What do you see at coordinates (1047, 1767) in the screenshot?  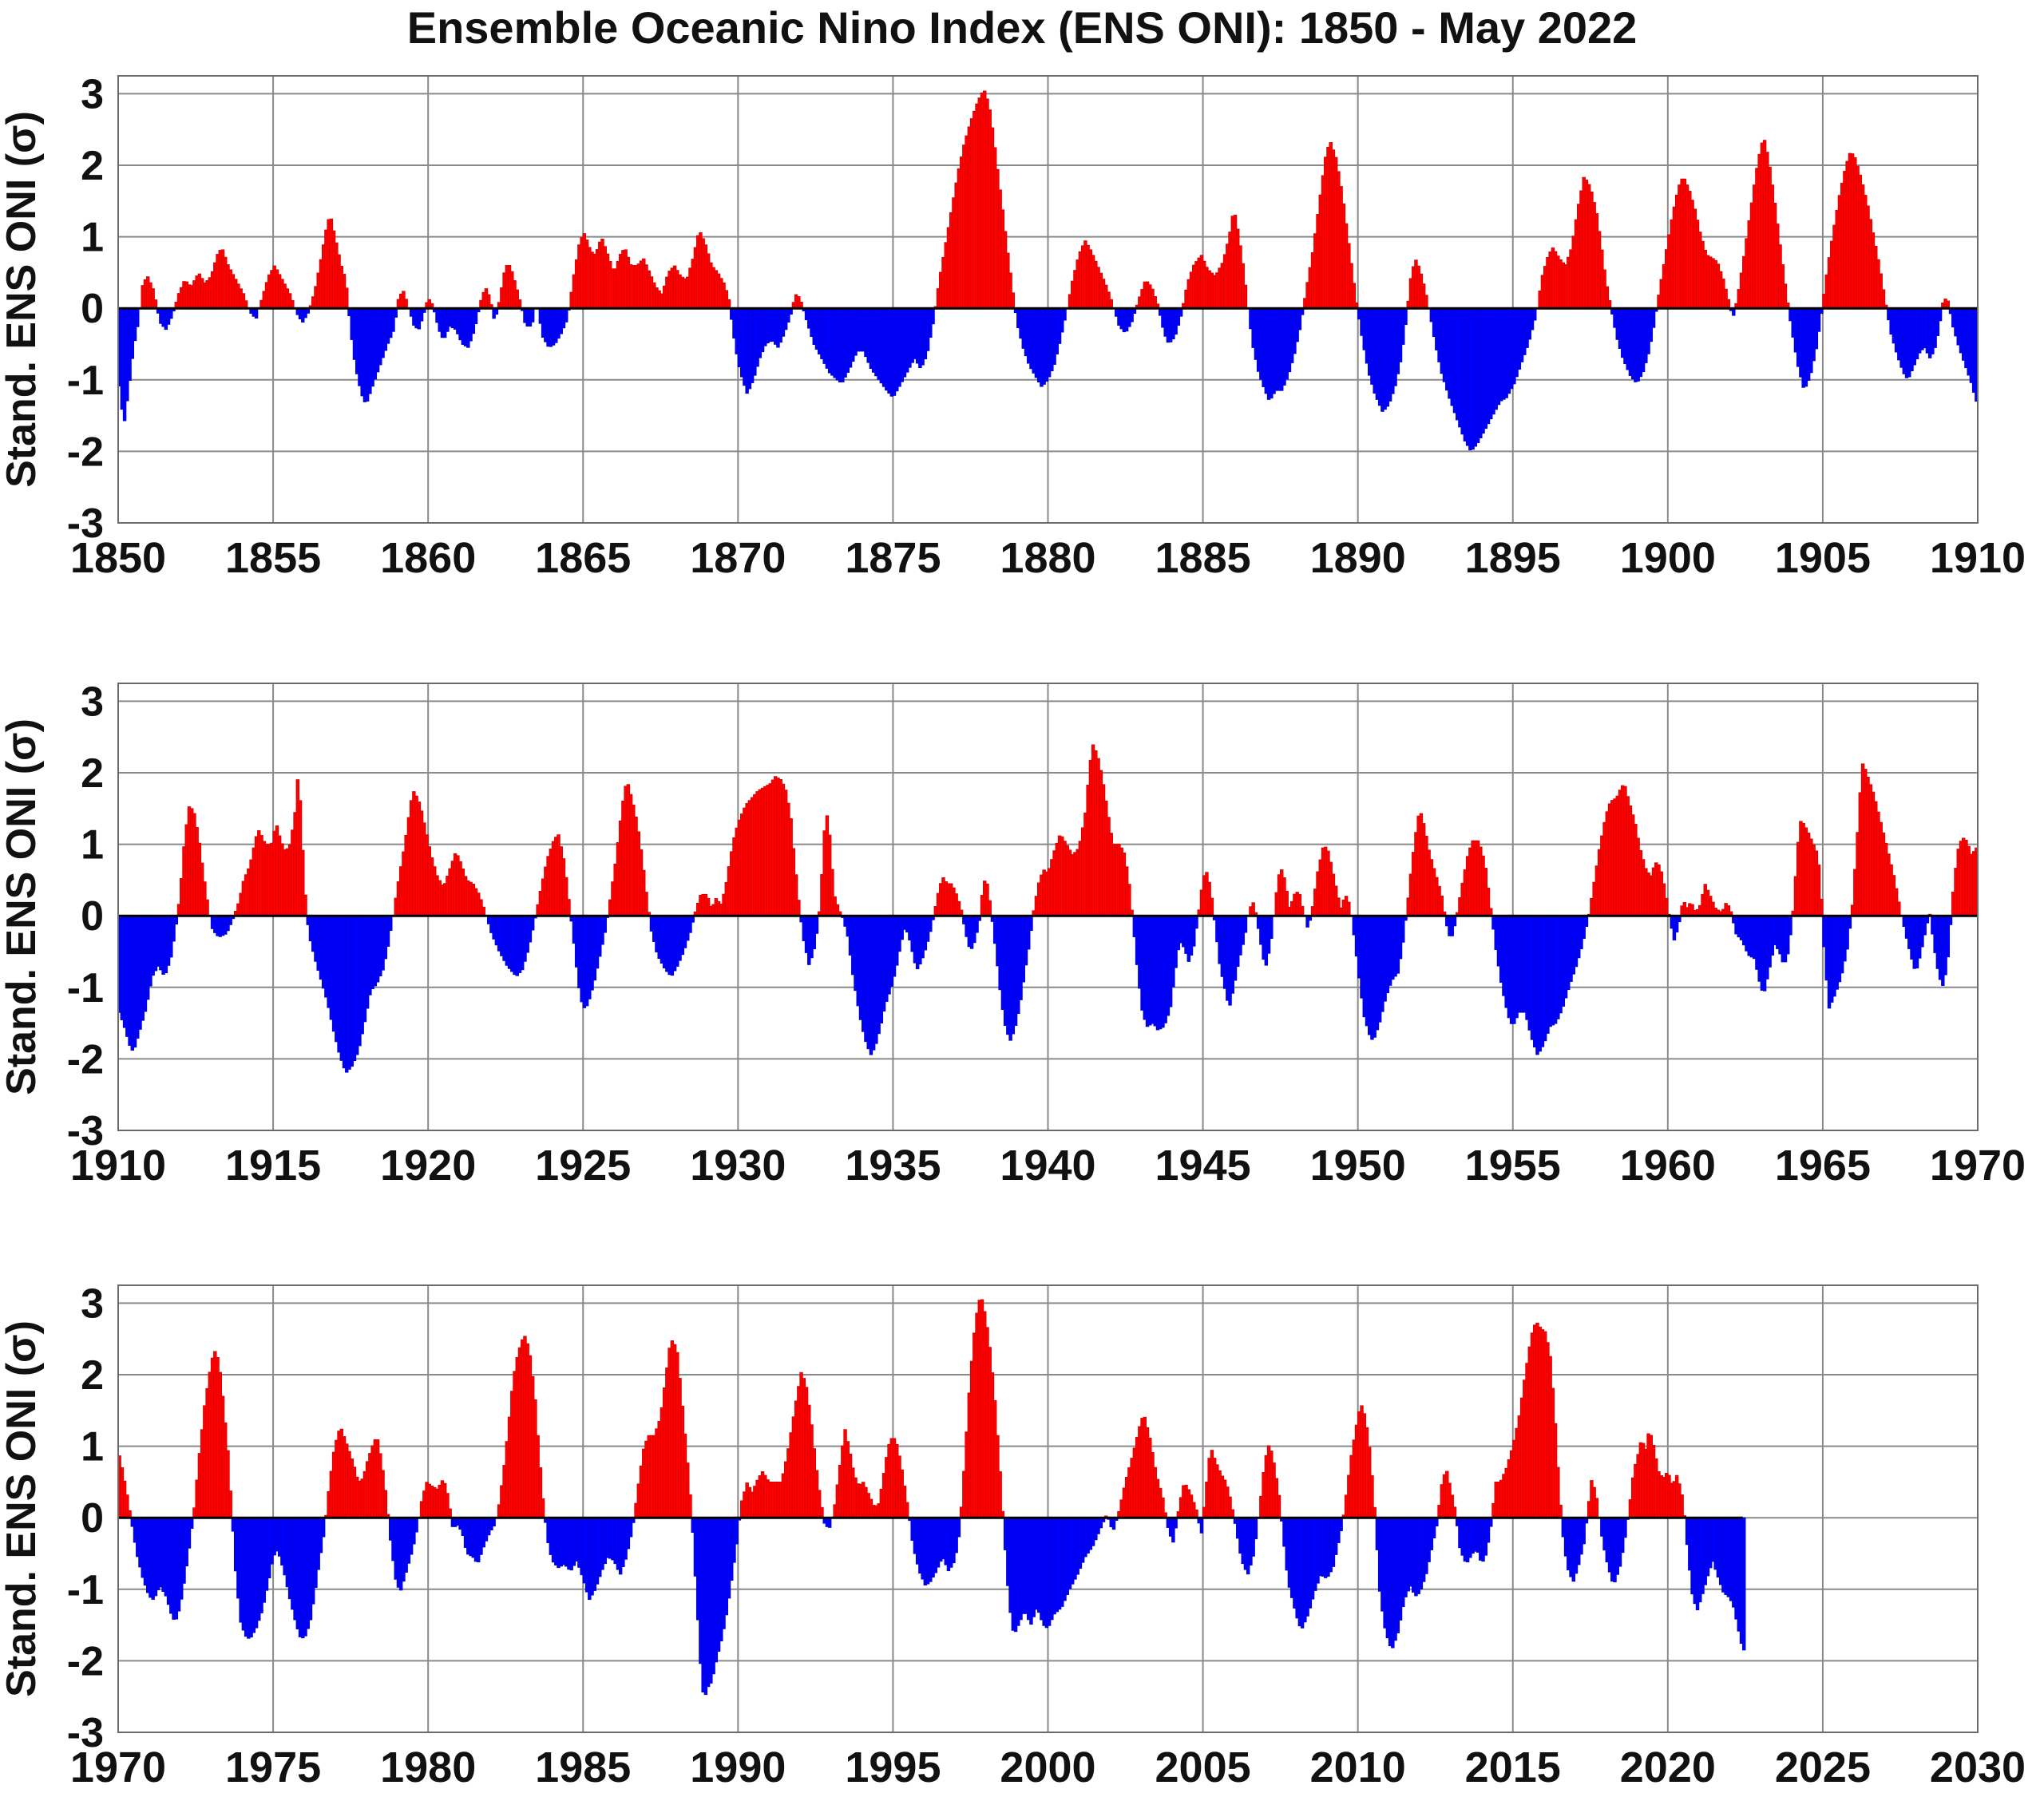 I see `x-tick-label: 2000` at bounding box center [1047, 1767].